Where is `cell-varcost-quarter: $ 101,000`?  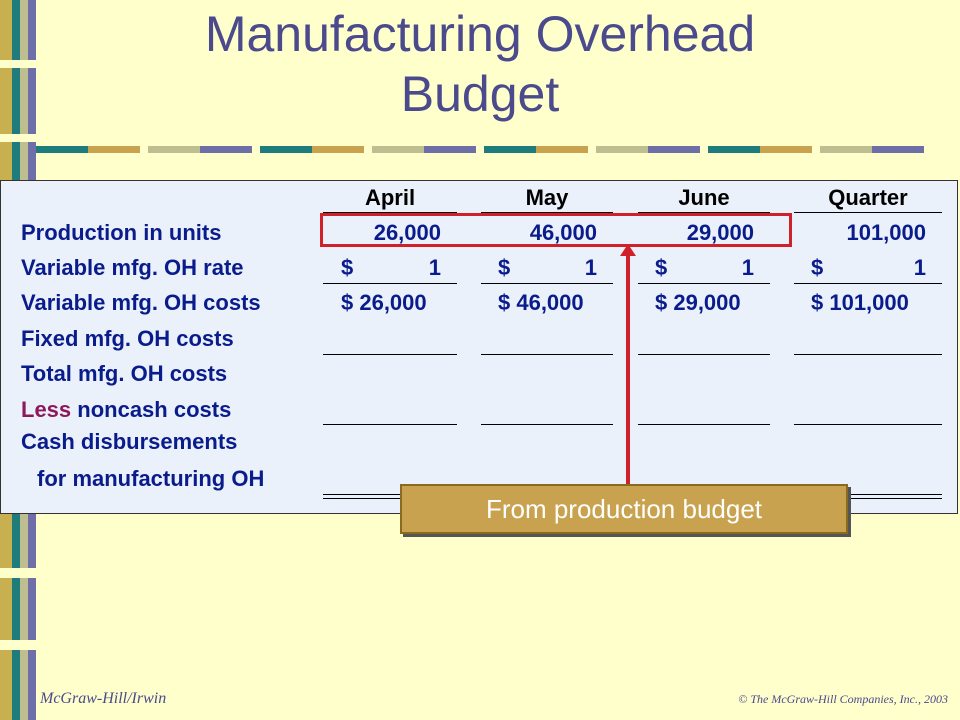 cell-varcost-quarter: $ 101,000 is located at coordinates (860, 302).